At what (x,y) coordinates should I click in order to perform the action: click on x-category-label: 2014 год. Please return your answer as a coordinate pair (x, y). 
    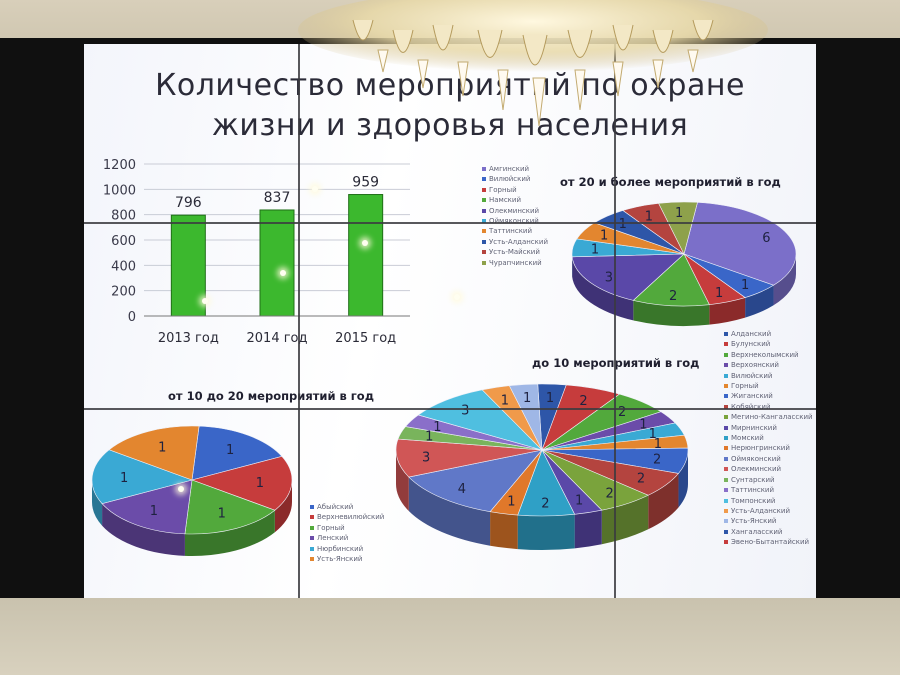
    Looking at the image, I should click on (277, 338).